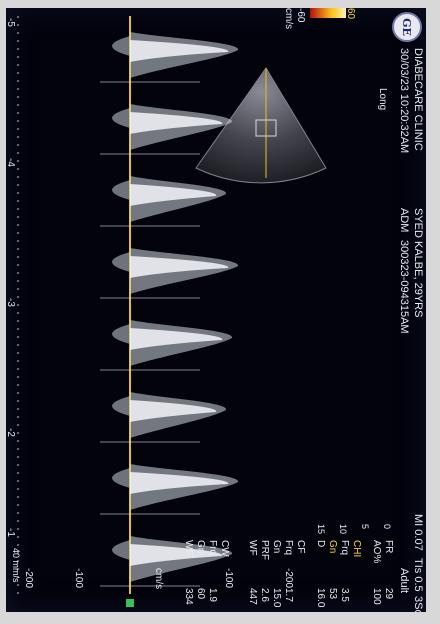  I want to click on ao-label: AO%, so click(376, 552).